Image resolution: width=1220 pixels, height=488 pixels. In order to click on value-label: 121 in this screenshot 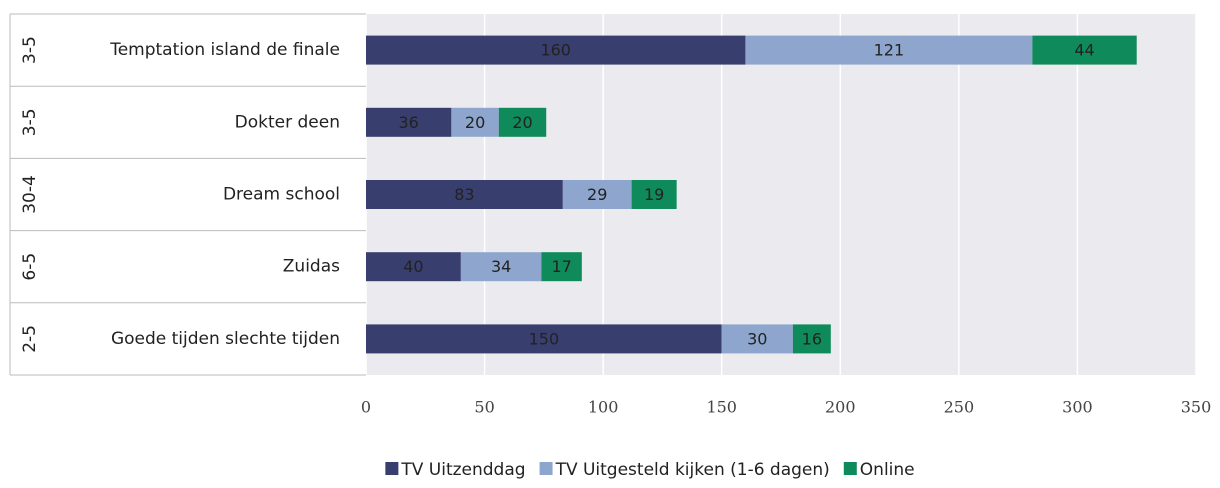, I will do `click(889, 50)`.